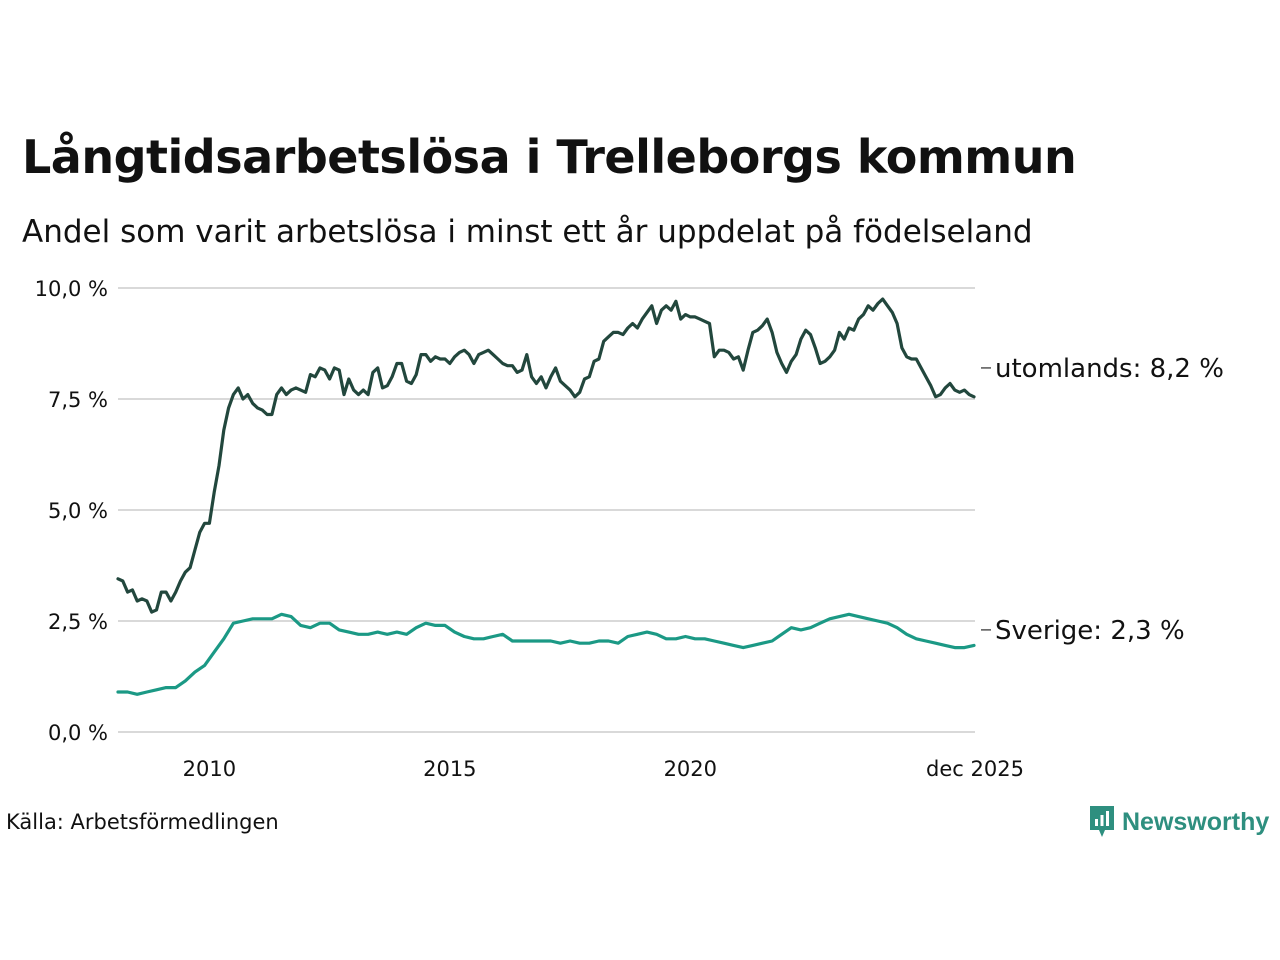 The image size is (1280, 960). Describe the element at coordinates (975, 769) in the screenshot. I see `x-tick-label-3: dec 2025` at that location.